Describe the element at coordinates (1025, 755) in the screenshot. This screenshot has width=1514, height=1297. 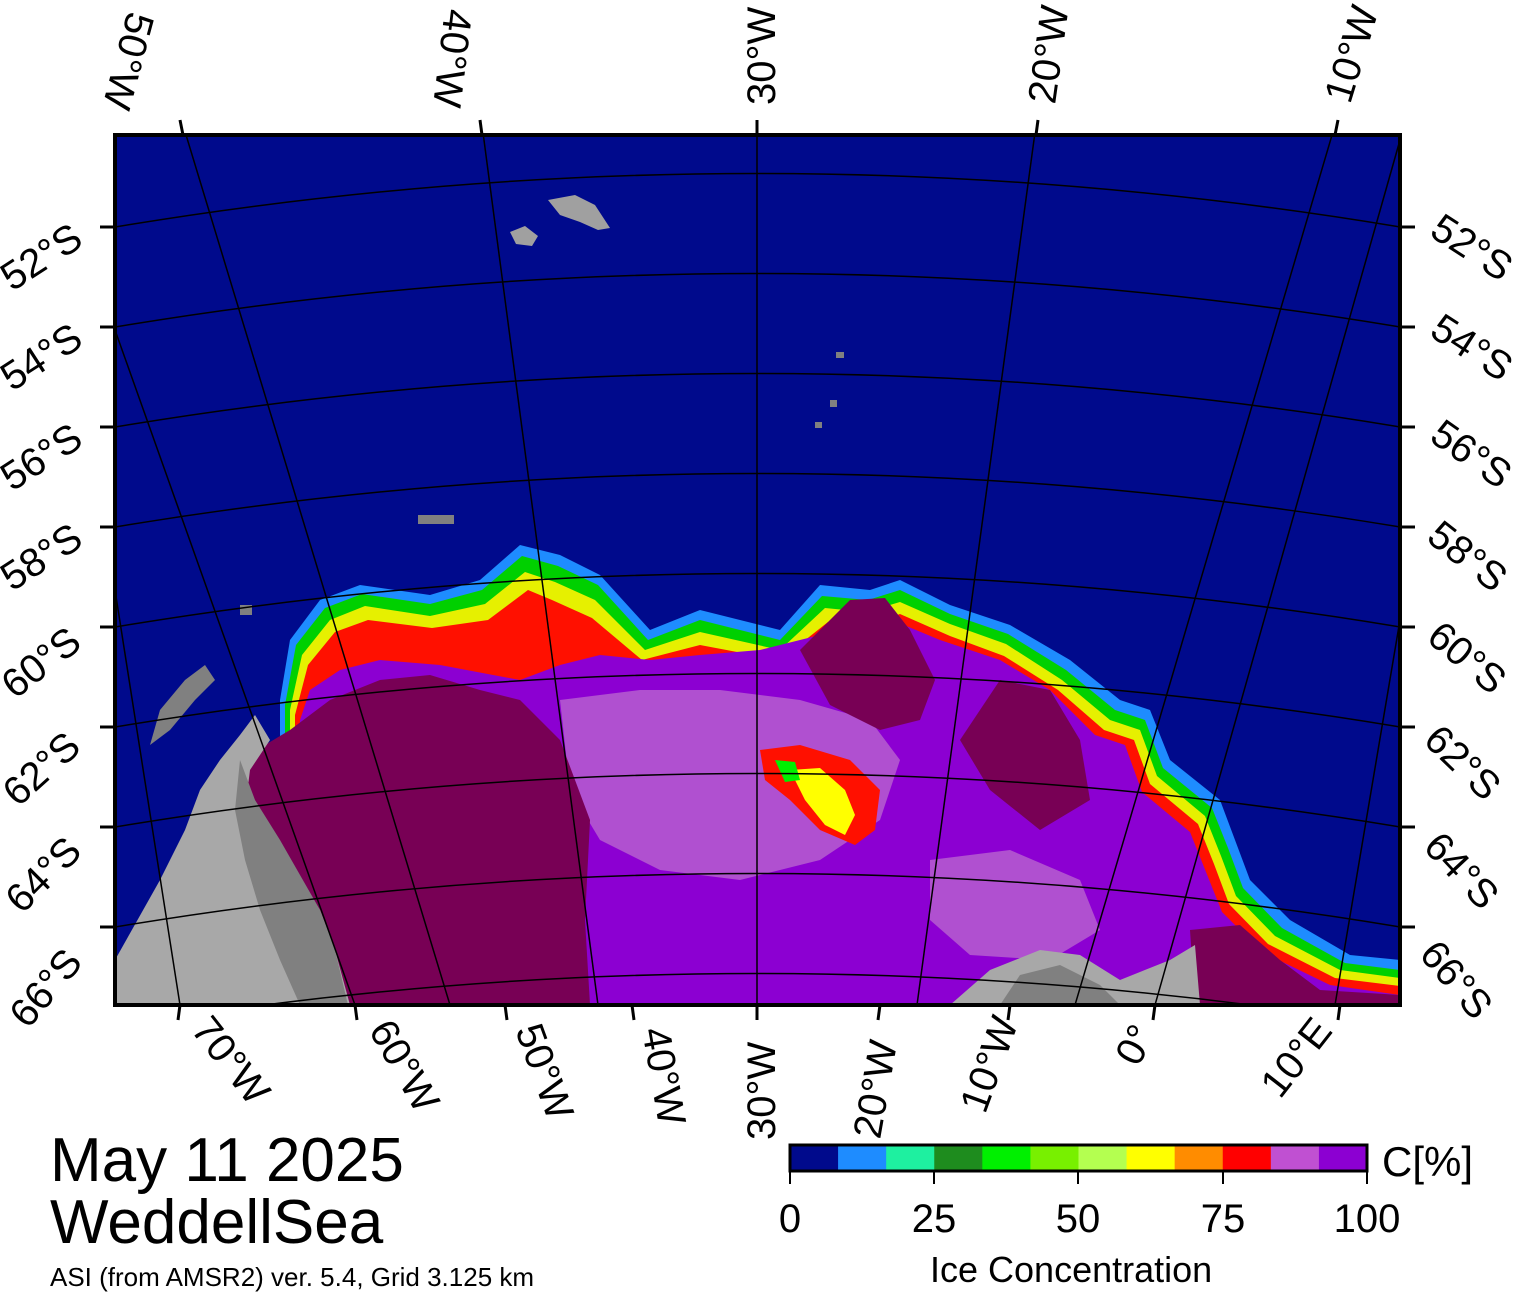
I see `pack-ice-dense-east` at that location.